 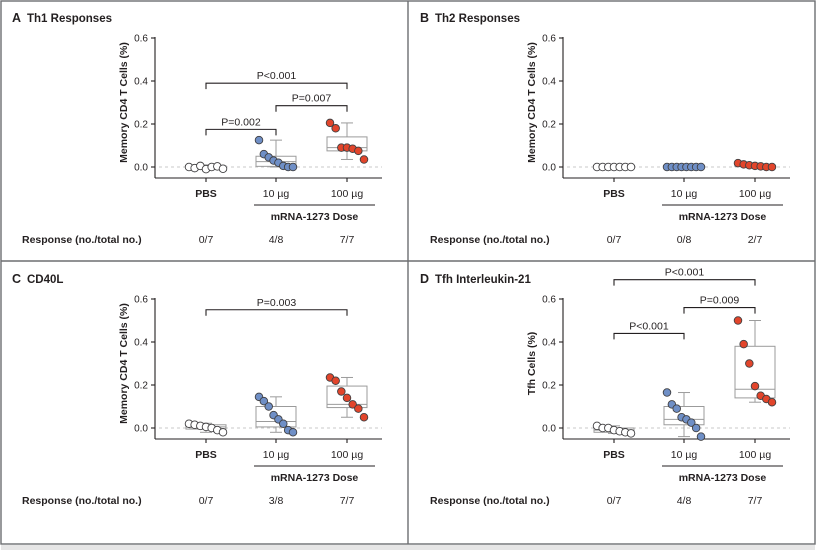 I want to click on response-value: 0/8, so click(x=684, y=240).